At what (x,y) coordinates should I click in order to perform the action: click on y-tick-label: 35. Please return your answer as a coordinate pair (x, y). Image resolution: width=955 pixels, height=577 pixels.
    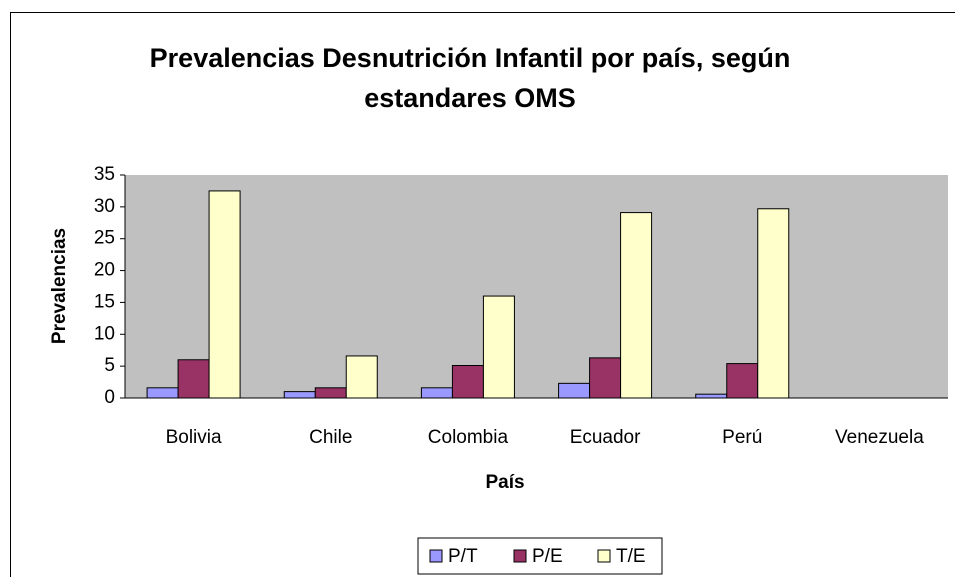
    Looking at the image, I should click on (104, 174).